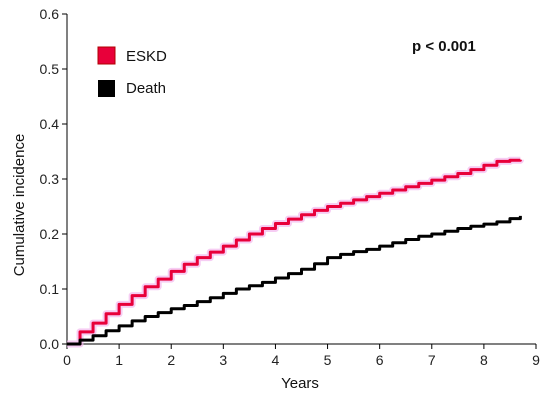 The width and height of the screenshot is (550, 403). What do you see at coordinates (132, 71) in the screenshot?
I see `legend: ESKD Death` at bounding box center [132, 71].